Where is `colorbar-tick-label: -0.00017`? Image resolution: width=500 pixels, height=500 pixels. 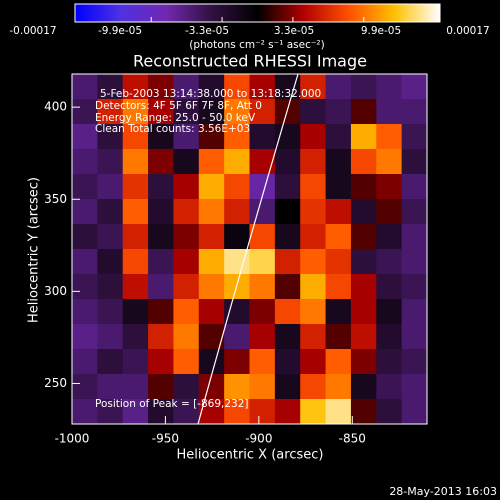
colorbar-tick-label: -0.00017 is located at coordinates (32, 31).